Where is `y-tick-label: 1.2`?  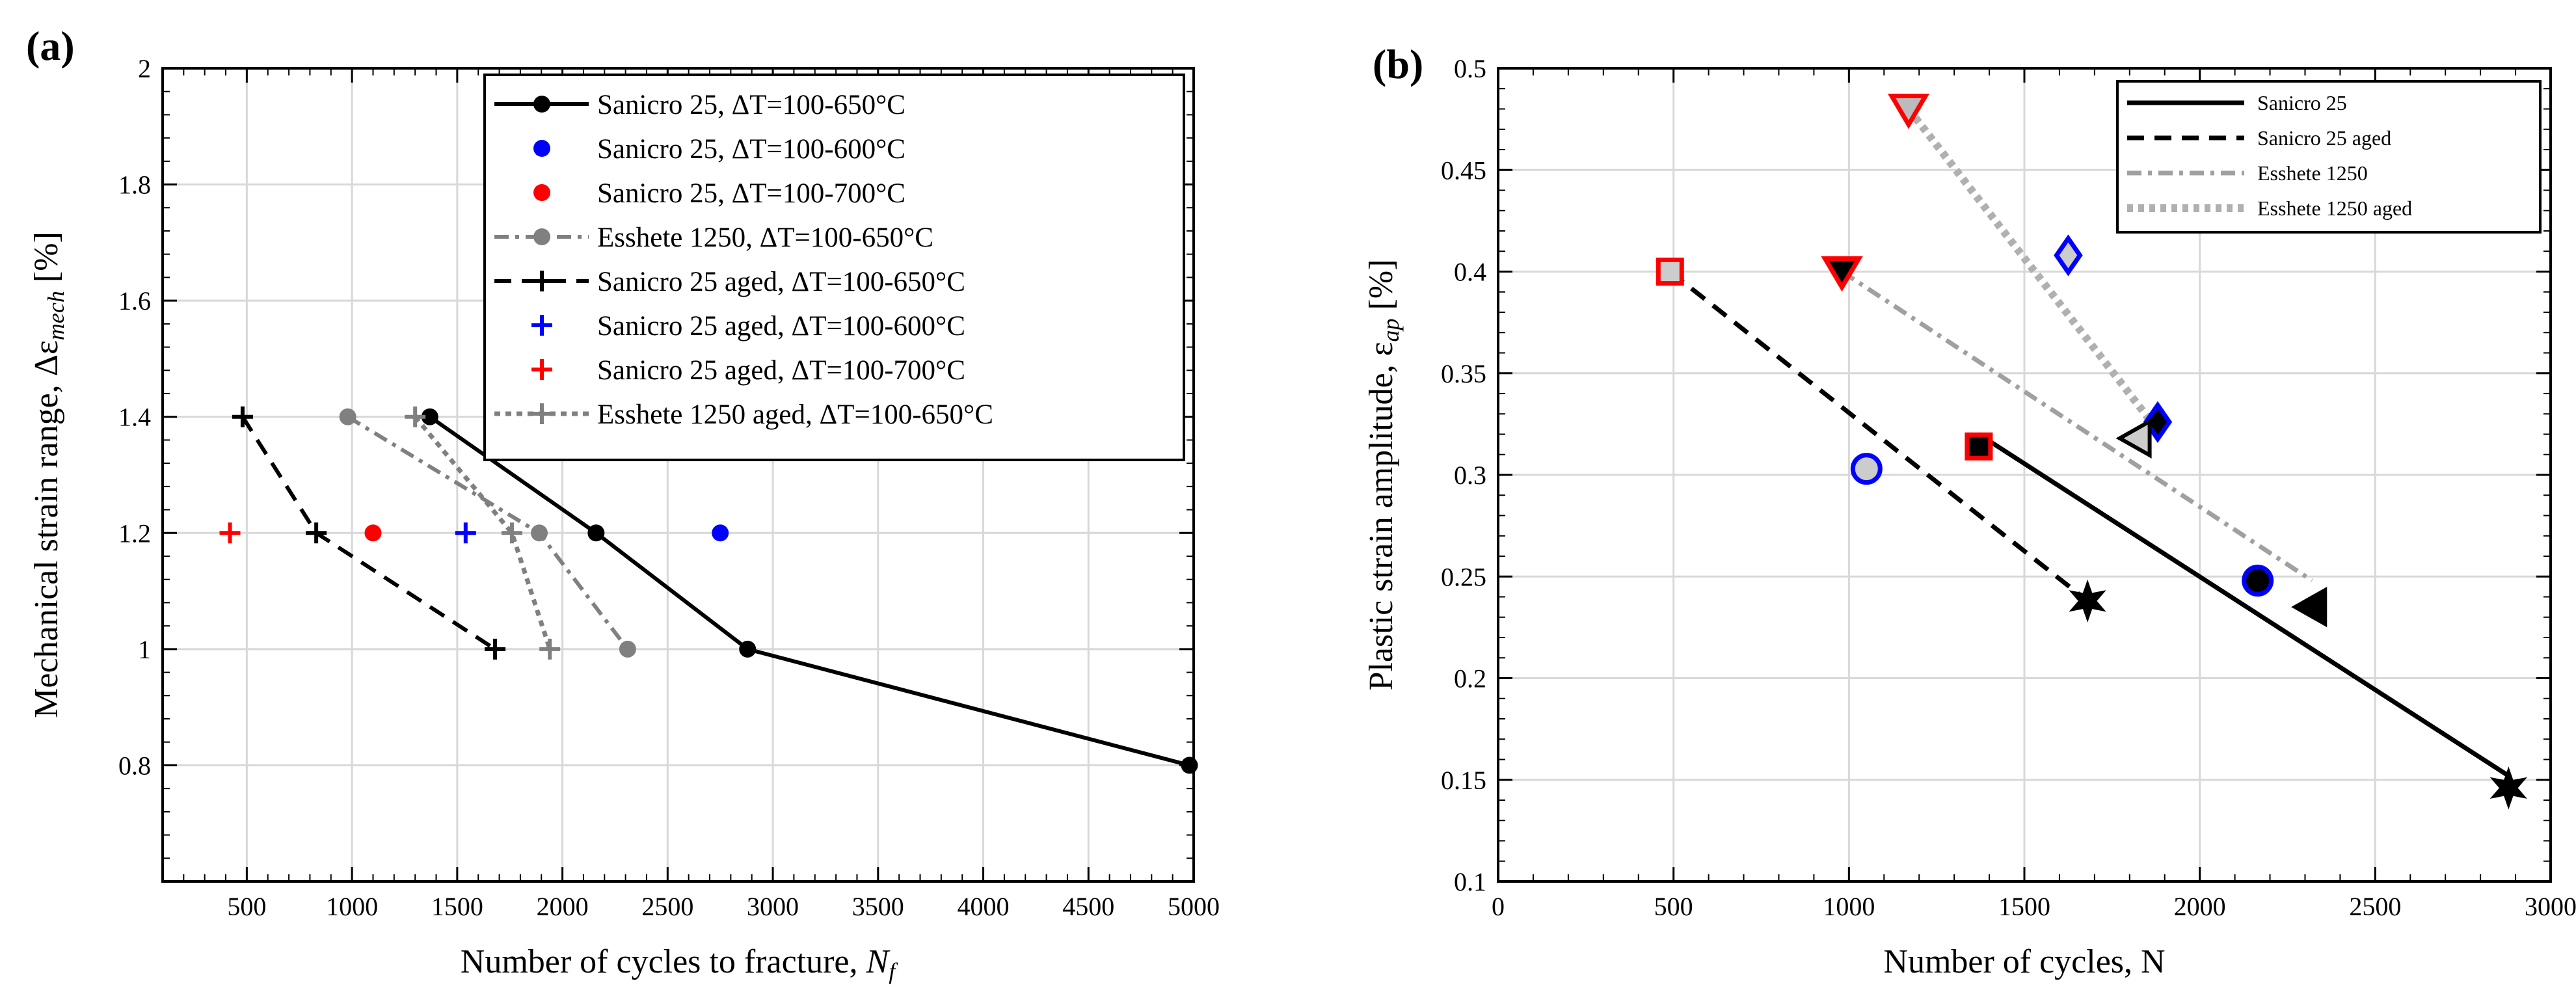 y-tick-label: 1.2 is located at coordinates (134, 533).